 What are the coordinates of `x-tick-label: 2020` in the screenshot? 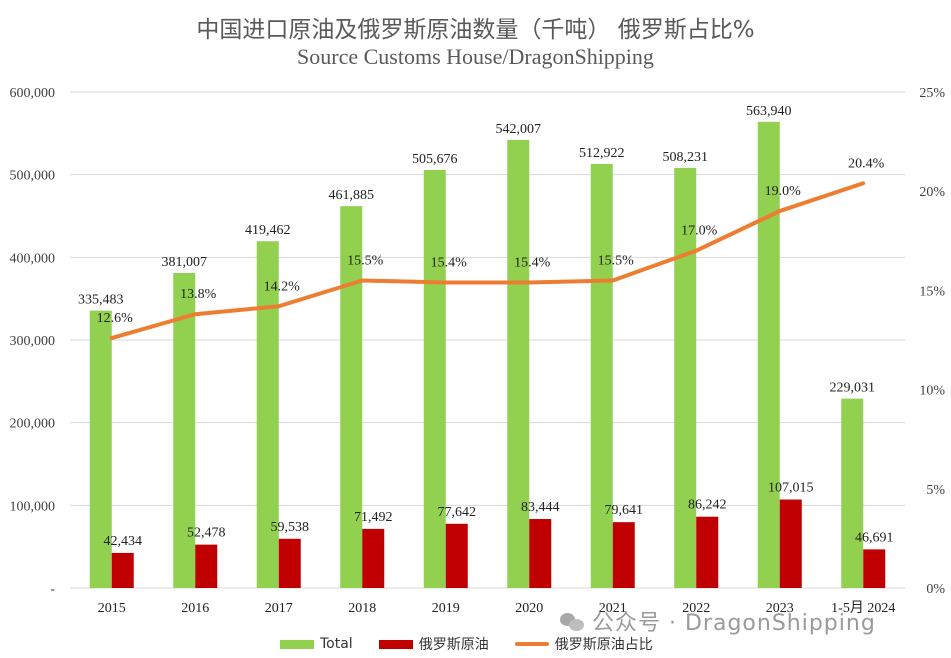 It's located at (529, 608).